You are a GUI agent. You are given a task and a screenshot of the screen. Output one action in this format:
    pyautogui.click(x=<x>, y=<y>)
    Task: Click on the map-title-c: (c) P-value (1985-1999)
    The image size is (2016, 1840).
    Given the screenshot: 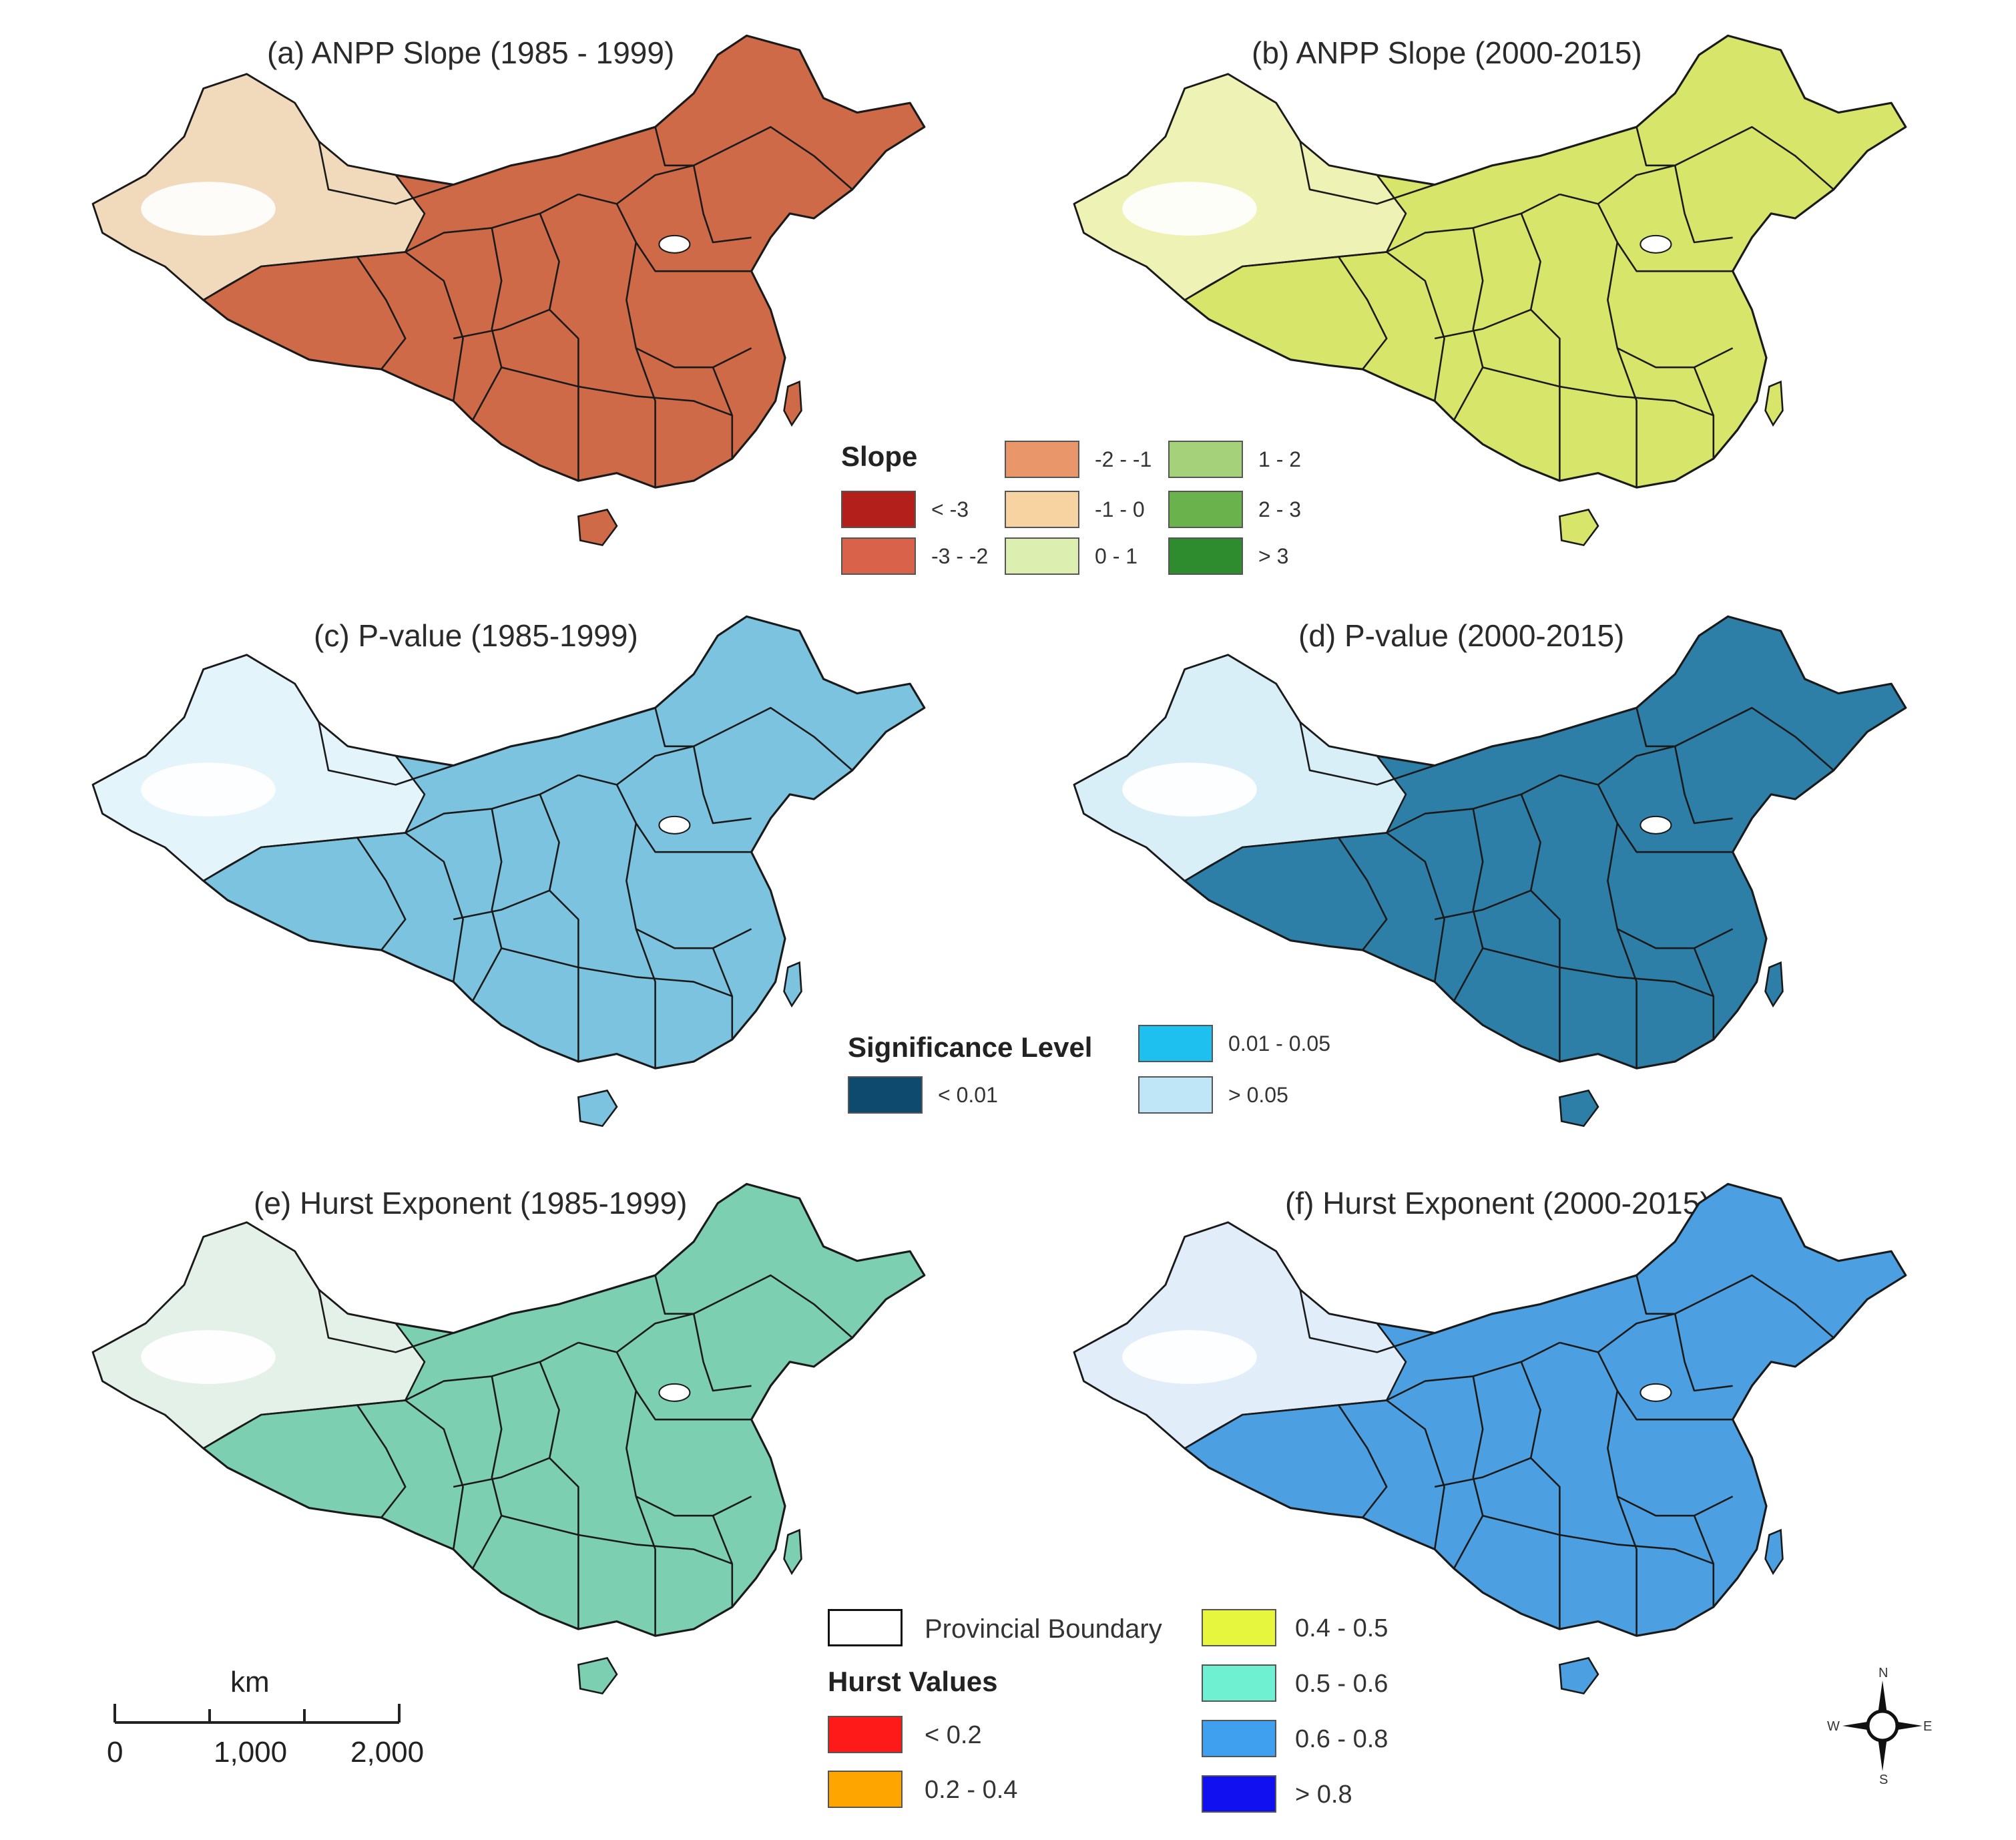 What is the action you would take?
    pyautogui.click(x=476, y=635)
    